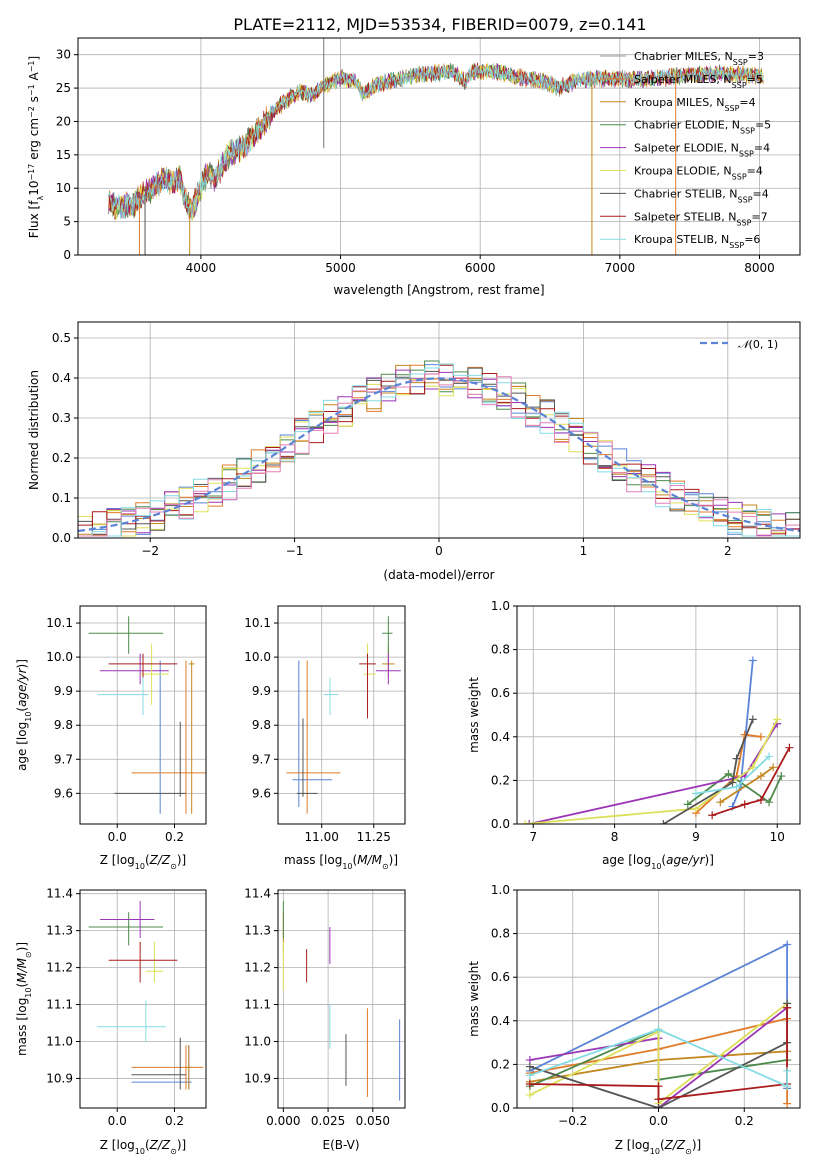 The image size is (819, 1170). Describe the element at coordinates (480, 268) in the screenshot. I see `x-tick-label: 6000` at that location.